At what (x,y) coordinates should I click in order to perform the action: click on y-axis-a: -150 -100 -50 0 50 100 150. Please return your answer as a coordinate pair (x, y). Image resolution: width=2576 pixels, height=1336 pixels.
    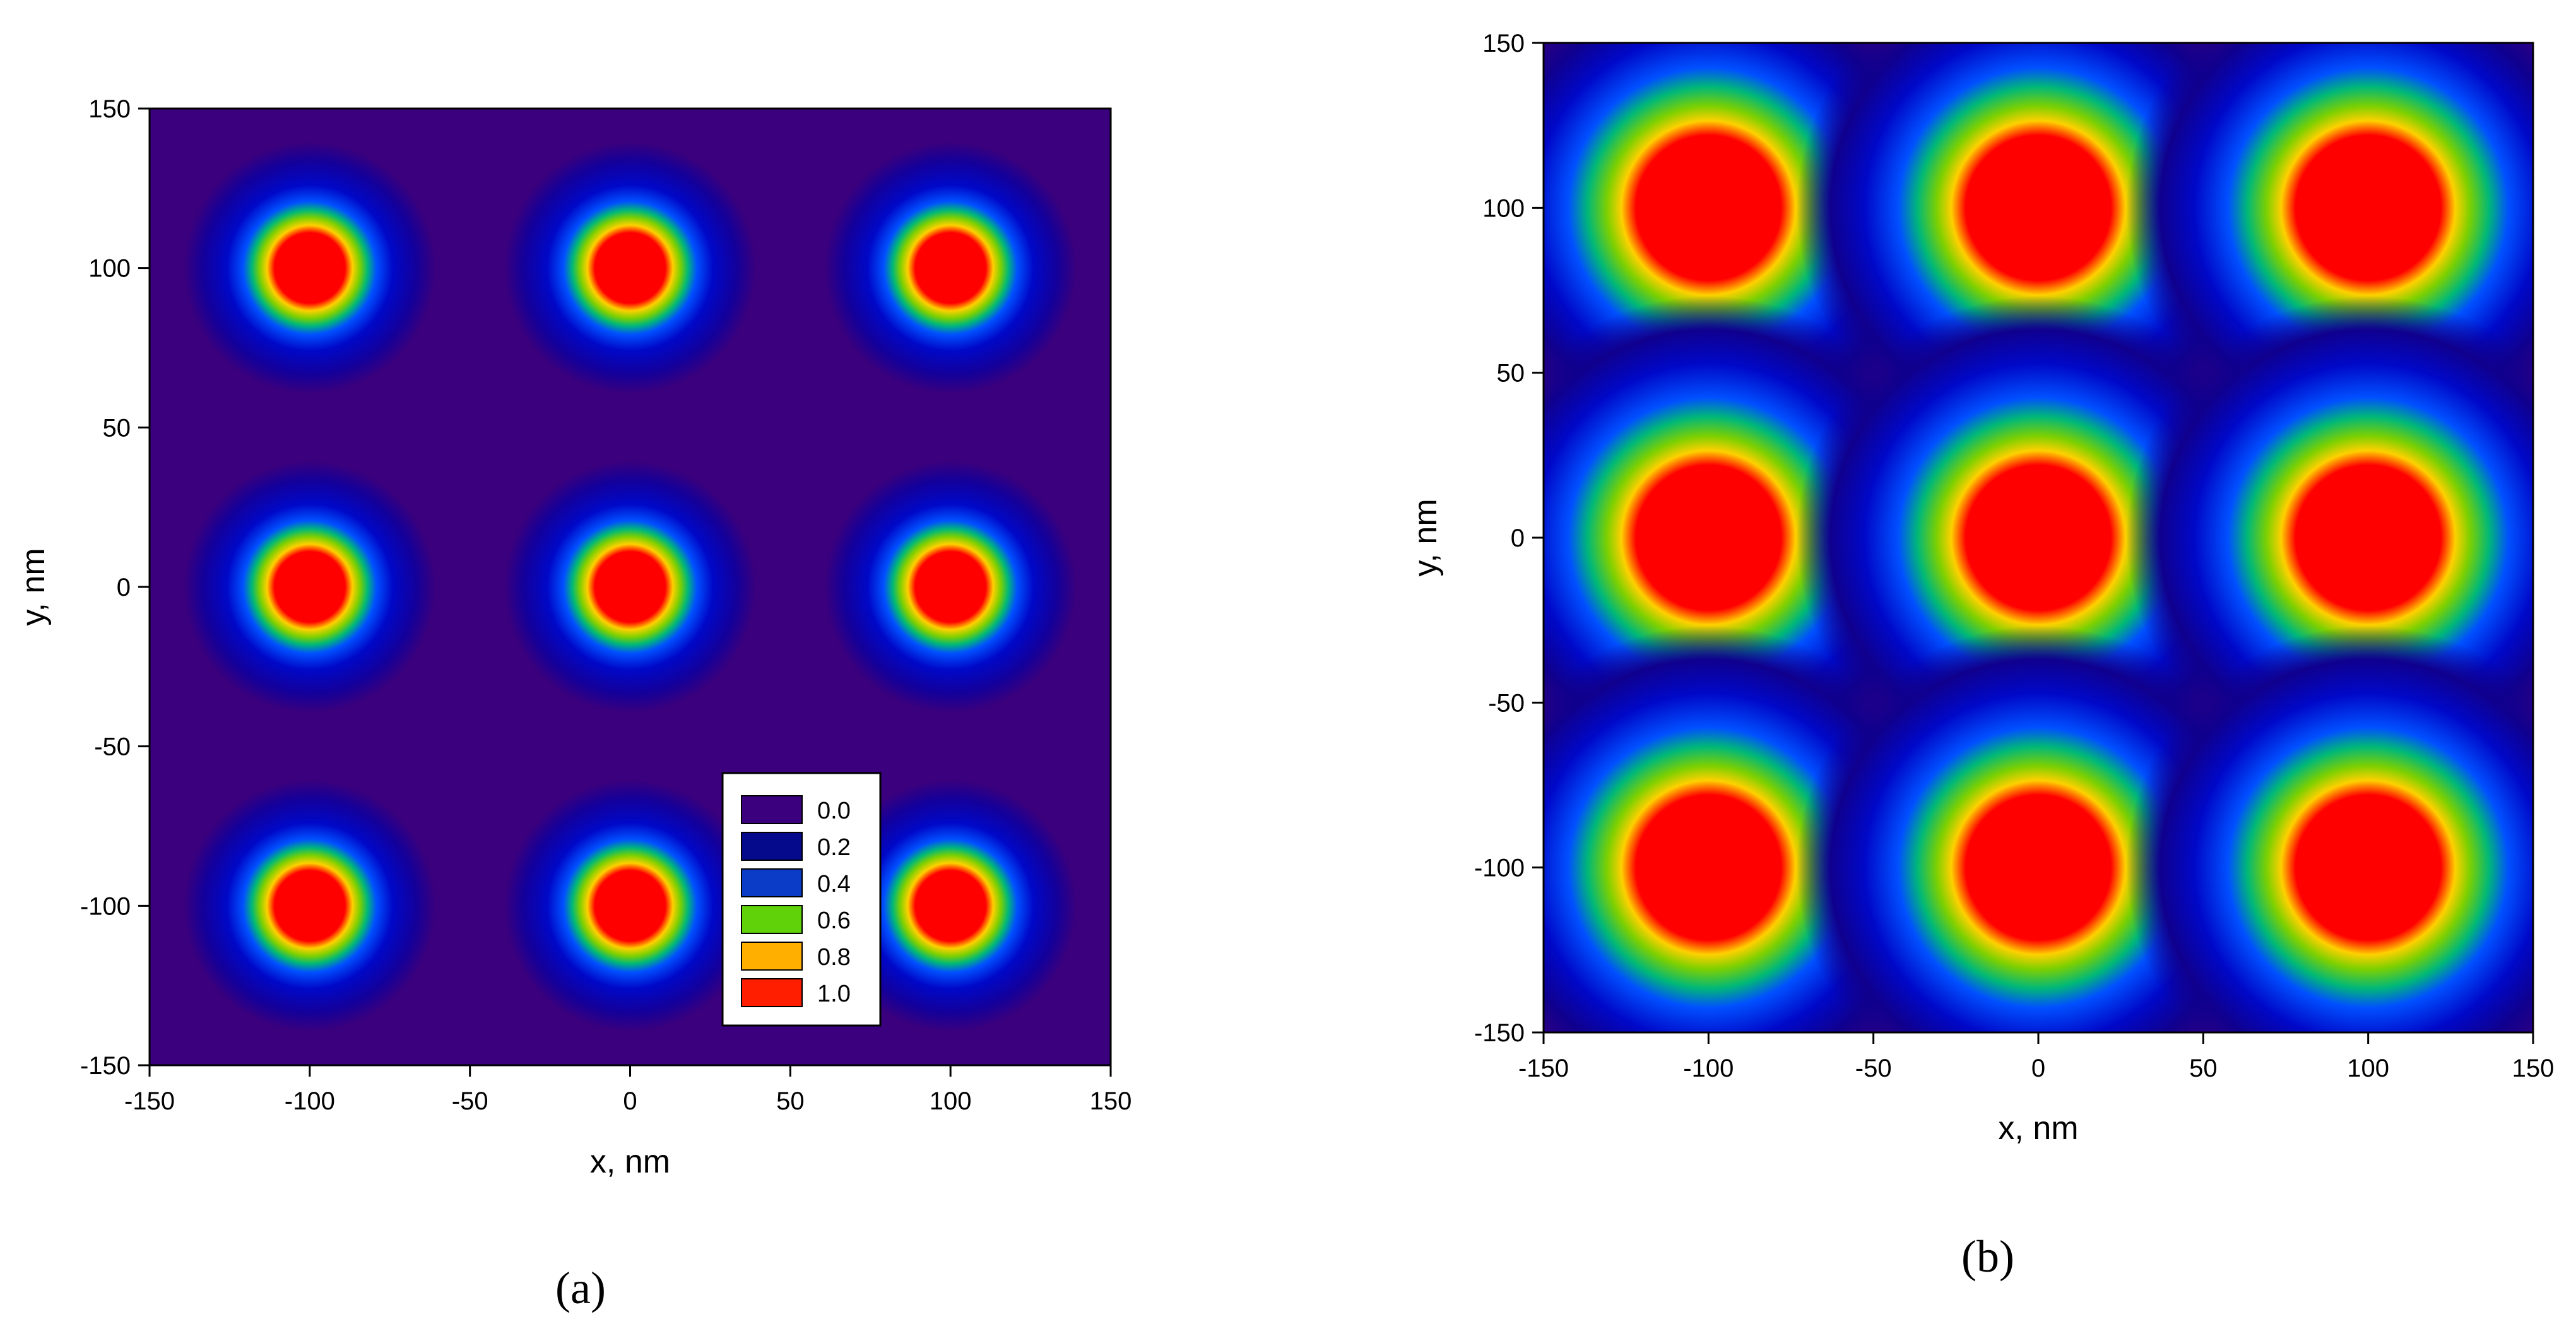
    Looking at the image, I should click on (115, 587).